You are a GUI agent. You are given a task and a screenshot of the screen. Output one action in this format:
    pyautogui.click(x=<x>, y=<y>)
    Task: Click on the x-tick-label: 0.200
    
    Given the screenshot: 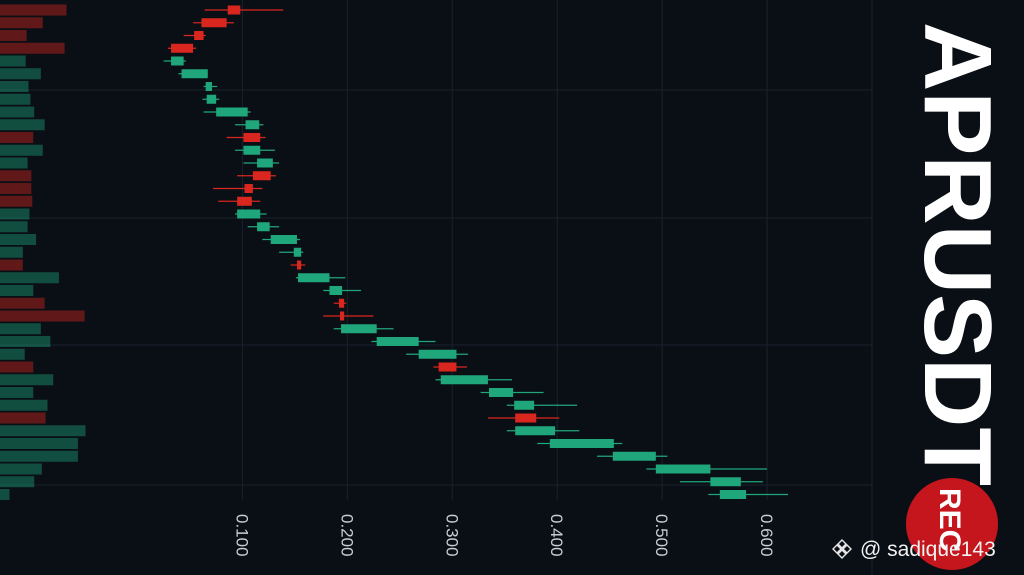 What is the action you would take?
    pyautogui.click(x=346, y=535)
    